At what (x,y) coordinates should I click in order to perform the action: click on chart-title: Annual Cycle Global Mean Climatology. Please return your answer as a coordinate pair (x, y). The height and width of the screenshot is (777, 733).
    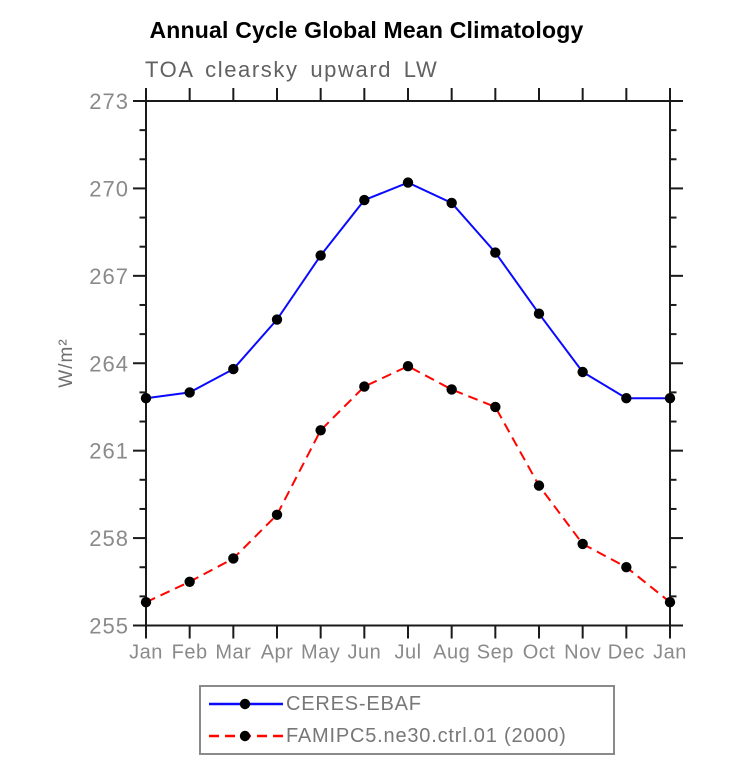
    Looking at the image, I should click on (366, 30).